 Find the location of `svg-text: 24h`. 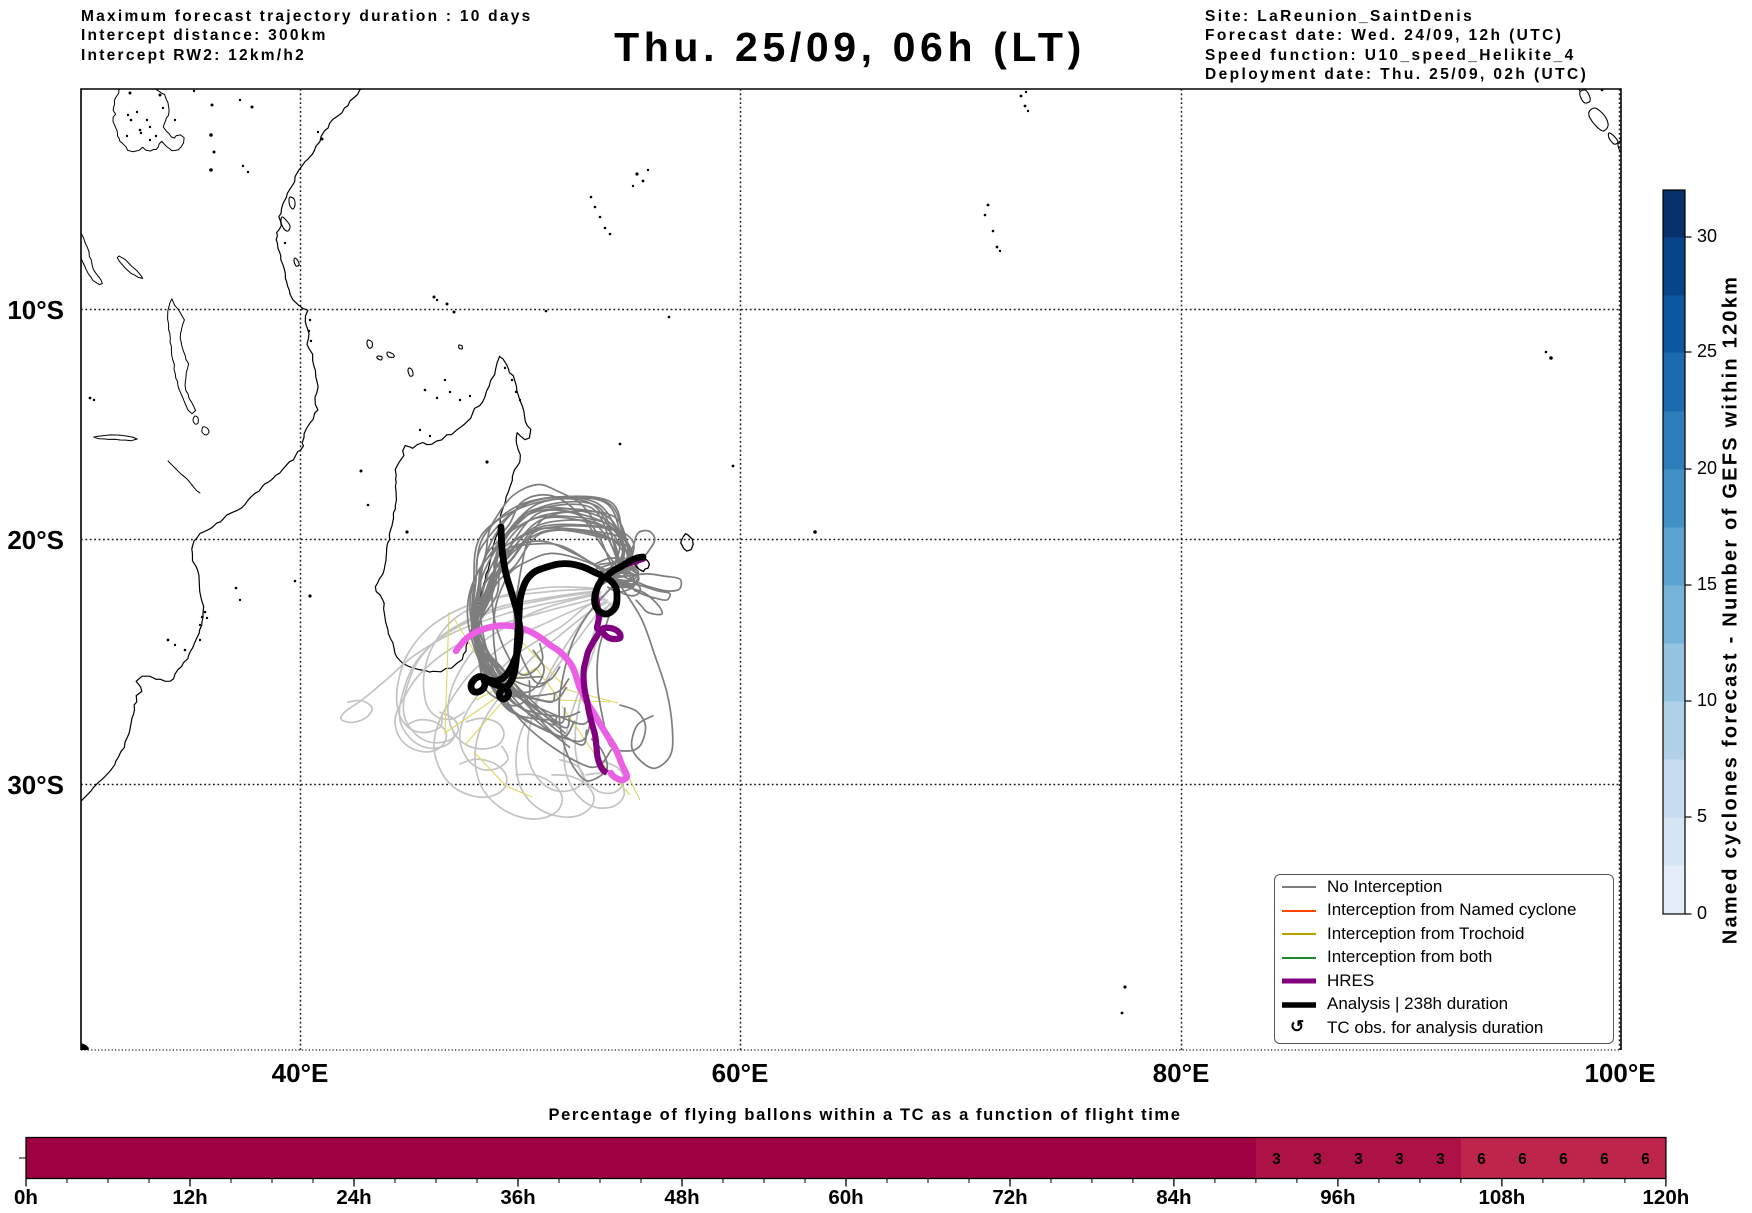

svg-text: 24h is located at coordinates (353, 1197).